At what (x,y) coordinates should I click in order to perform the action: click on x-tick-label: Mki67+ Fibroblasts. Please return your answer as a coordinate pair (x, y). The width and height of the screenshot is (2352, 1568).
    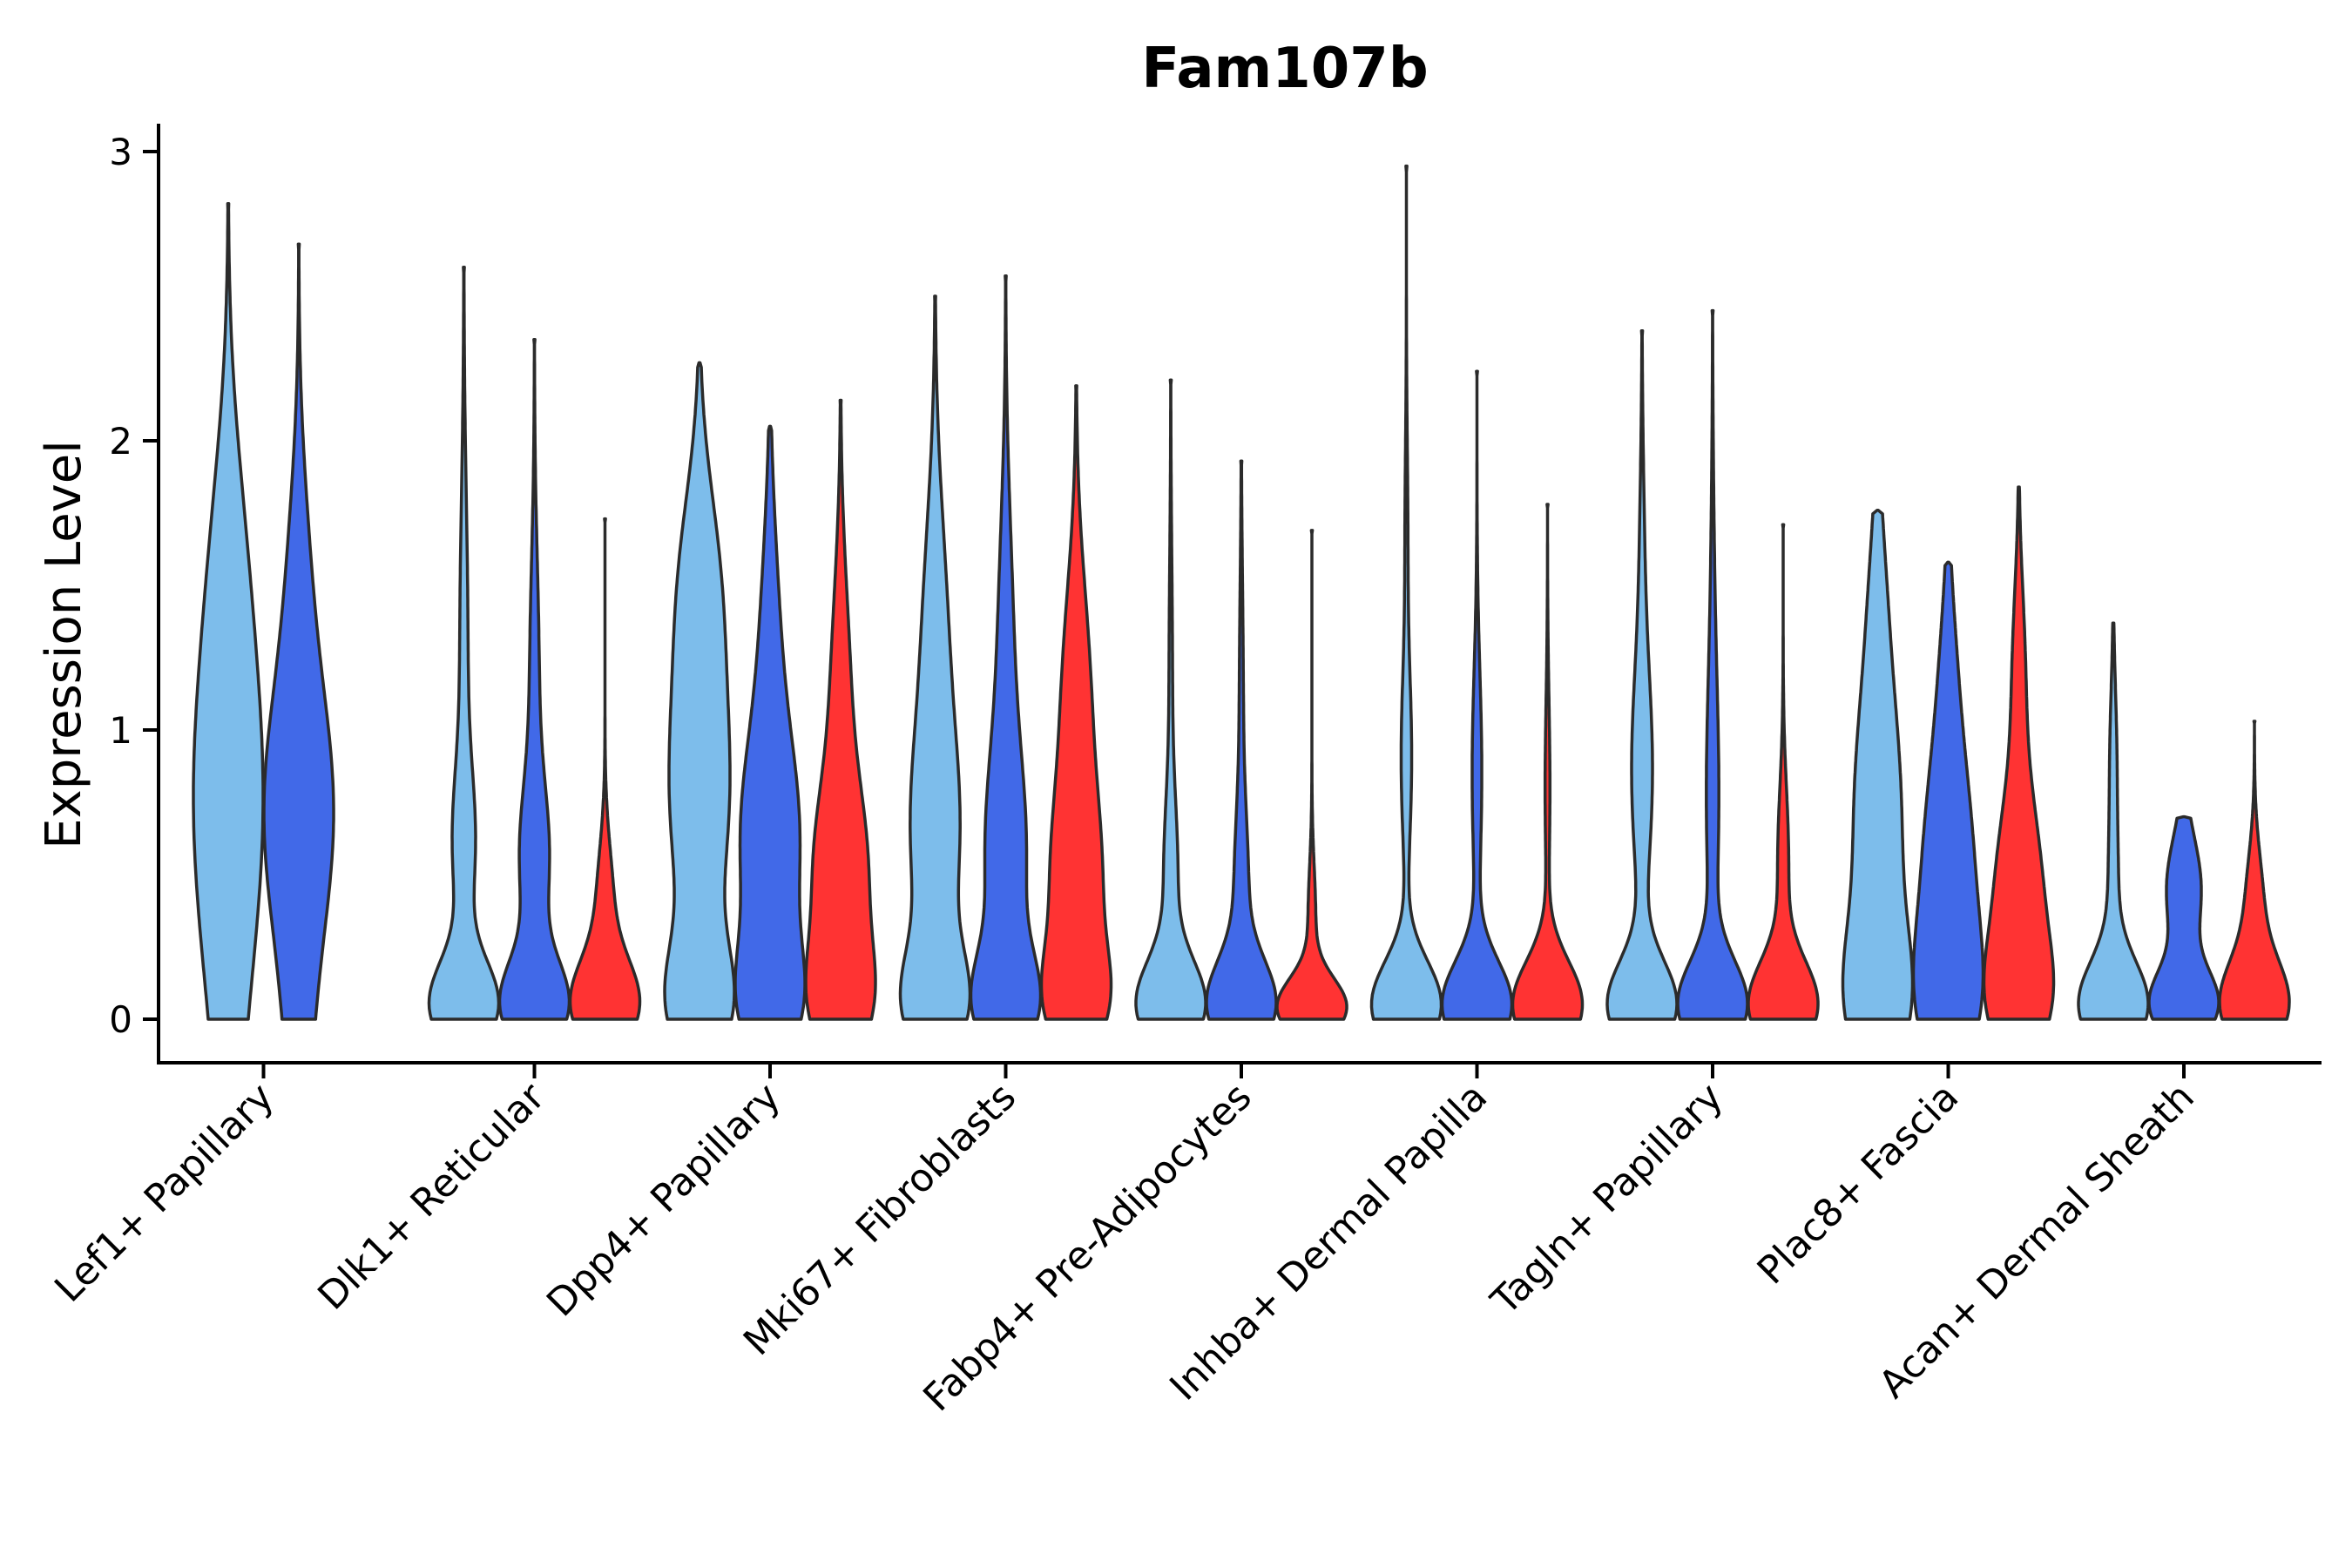
    Looking at the image, I should click on (879, 1219).